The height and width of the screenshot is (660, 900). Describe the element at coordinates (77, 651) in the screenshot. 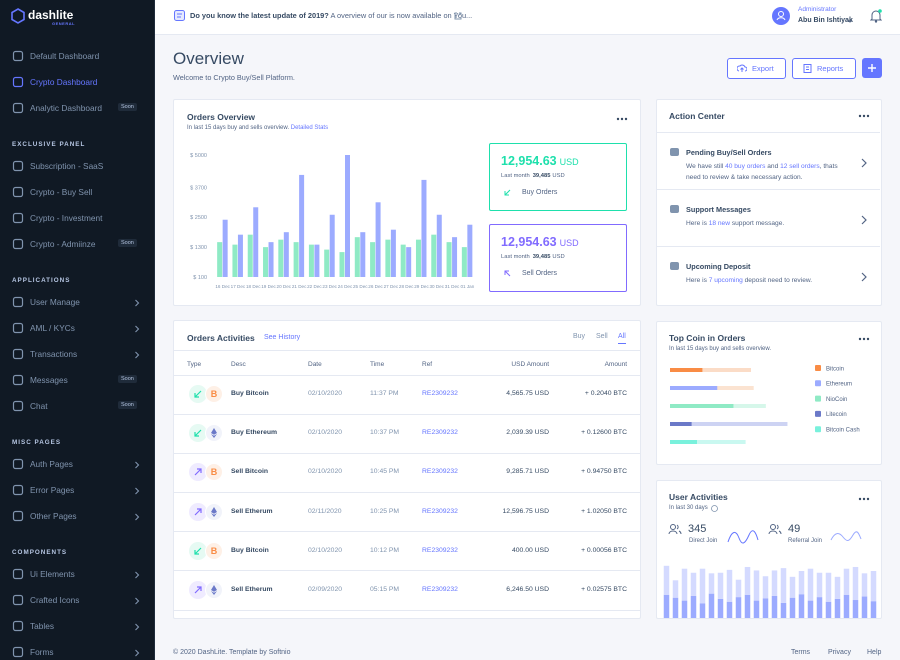

I see `menu-item: Forms` at that location.